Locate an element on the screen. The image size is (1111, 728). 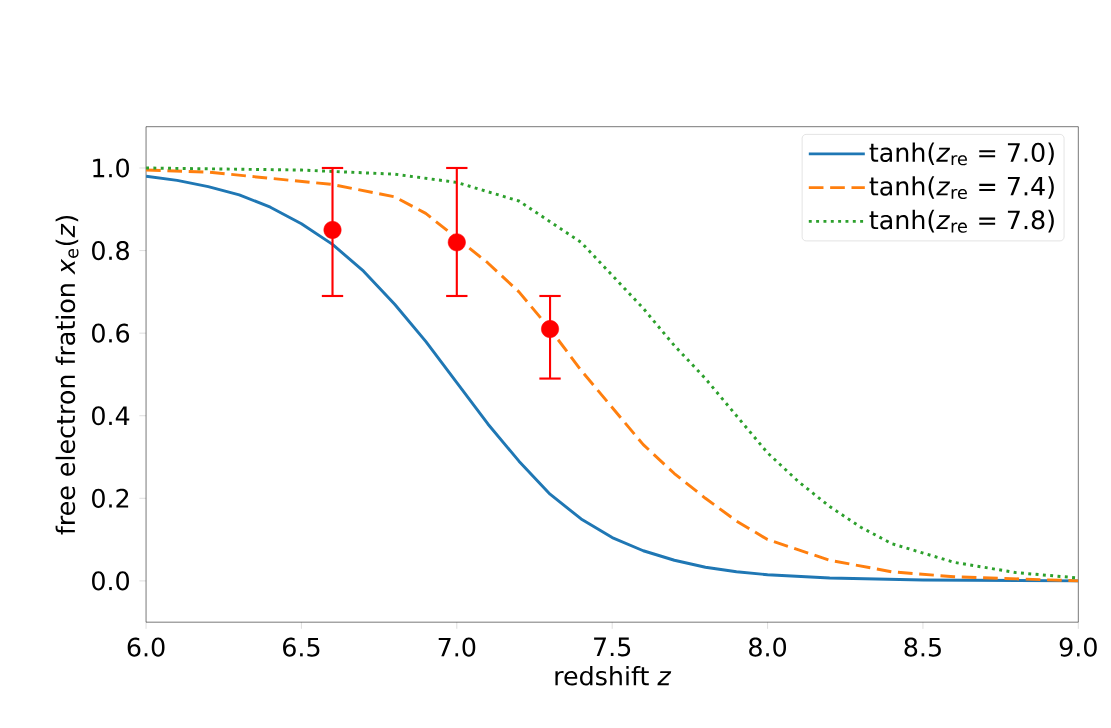
legend-label: tanh(z$_{re}$ = 7.0) is located at coordinates (961, 154).